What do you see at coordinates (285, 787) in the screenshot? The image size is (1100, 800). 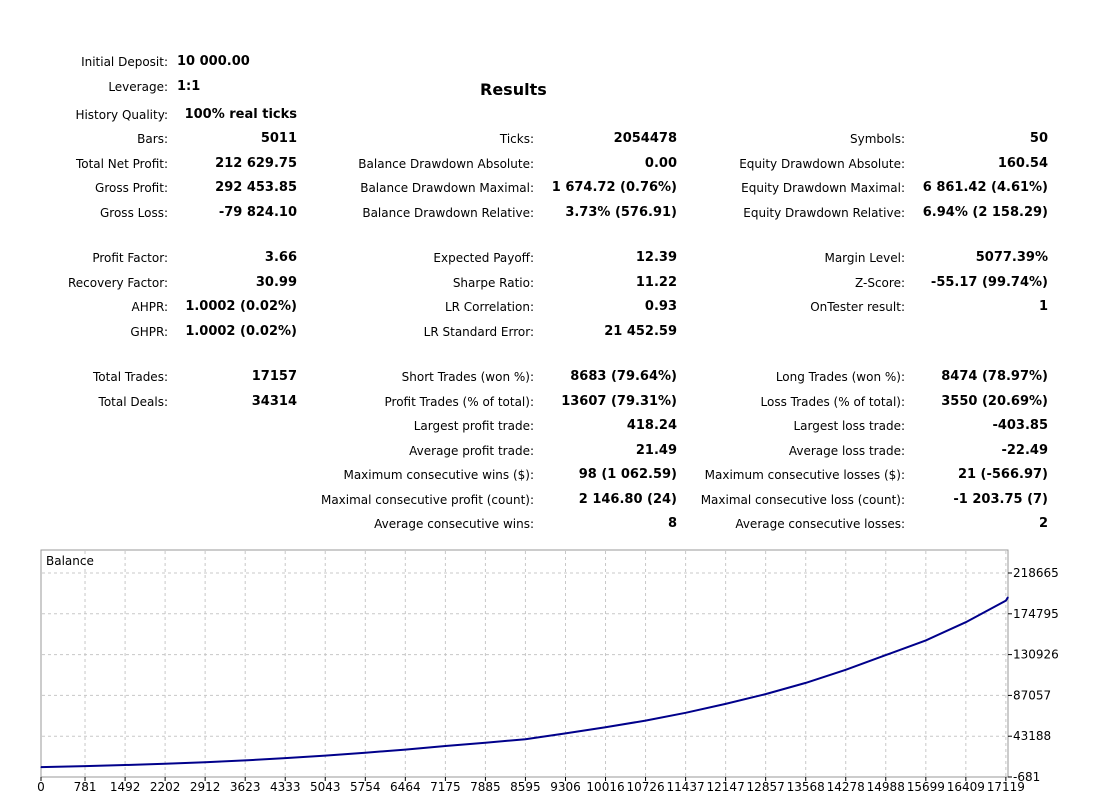 I see `x-tick-label: 4333` at bounding box center [285, 787].